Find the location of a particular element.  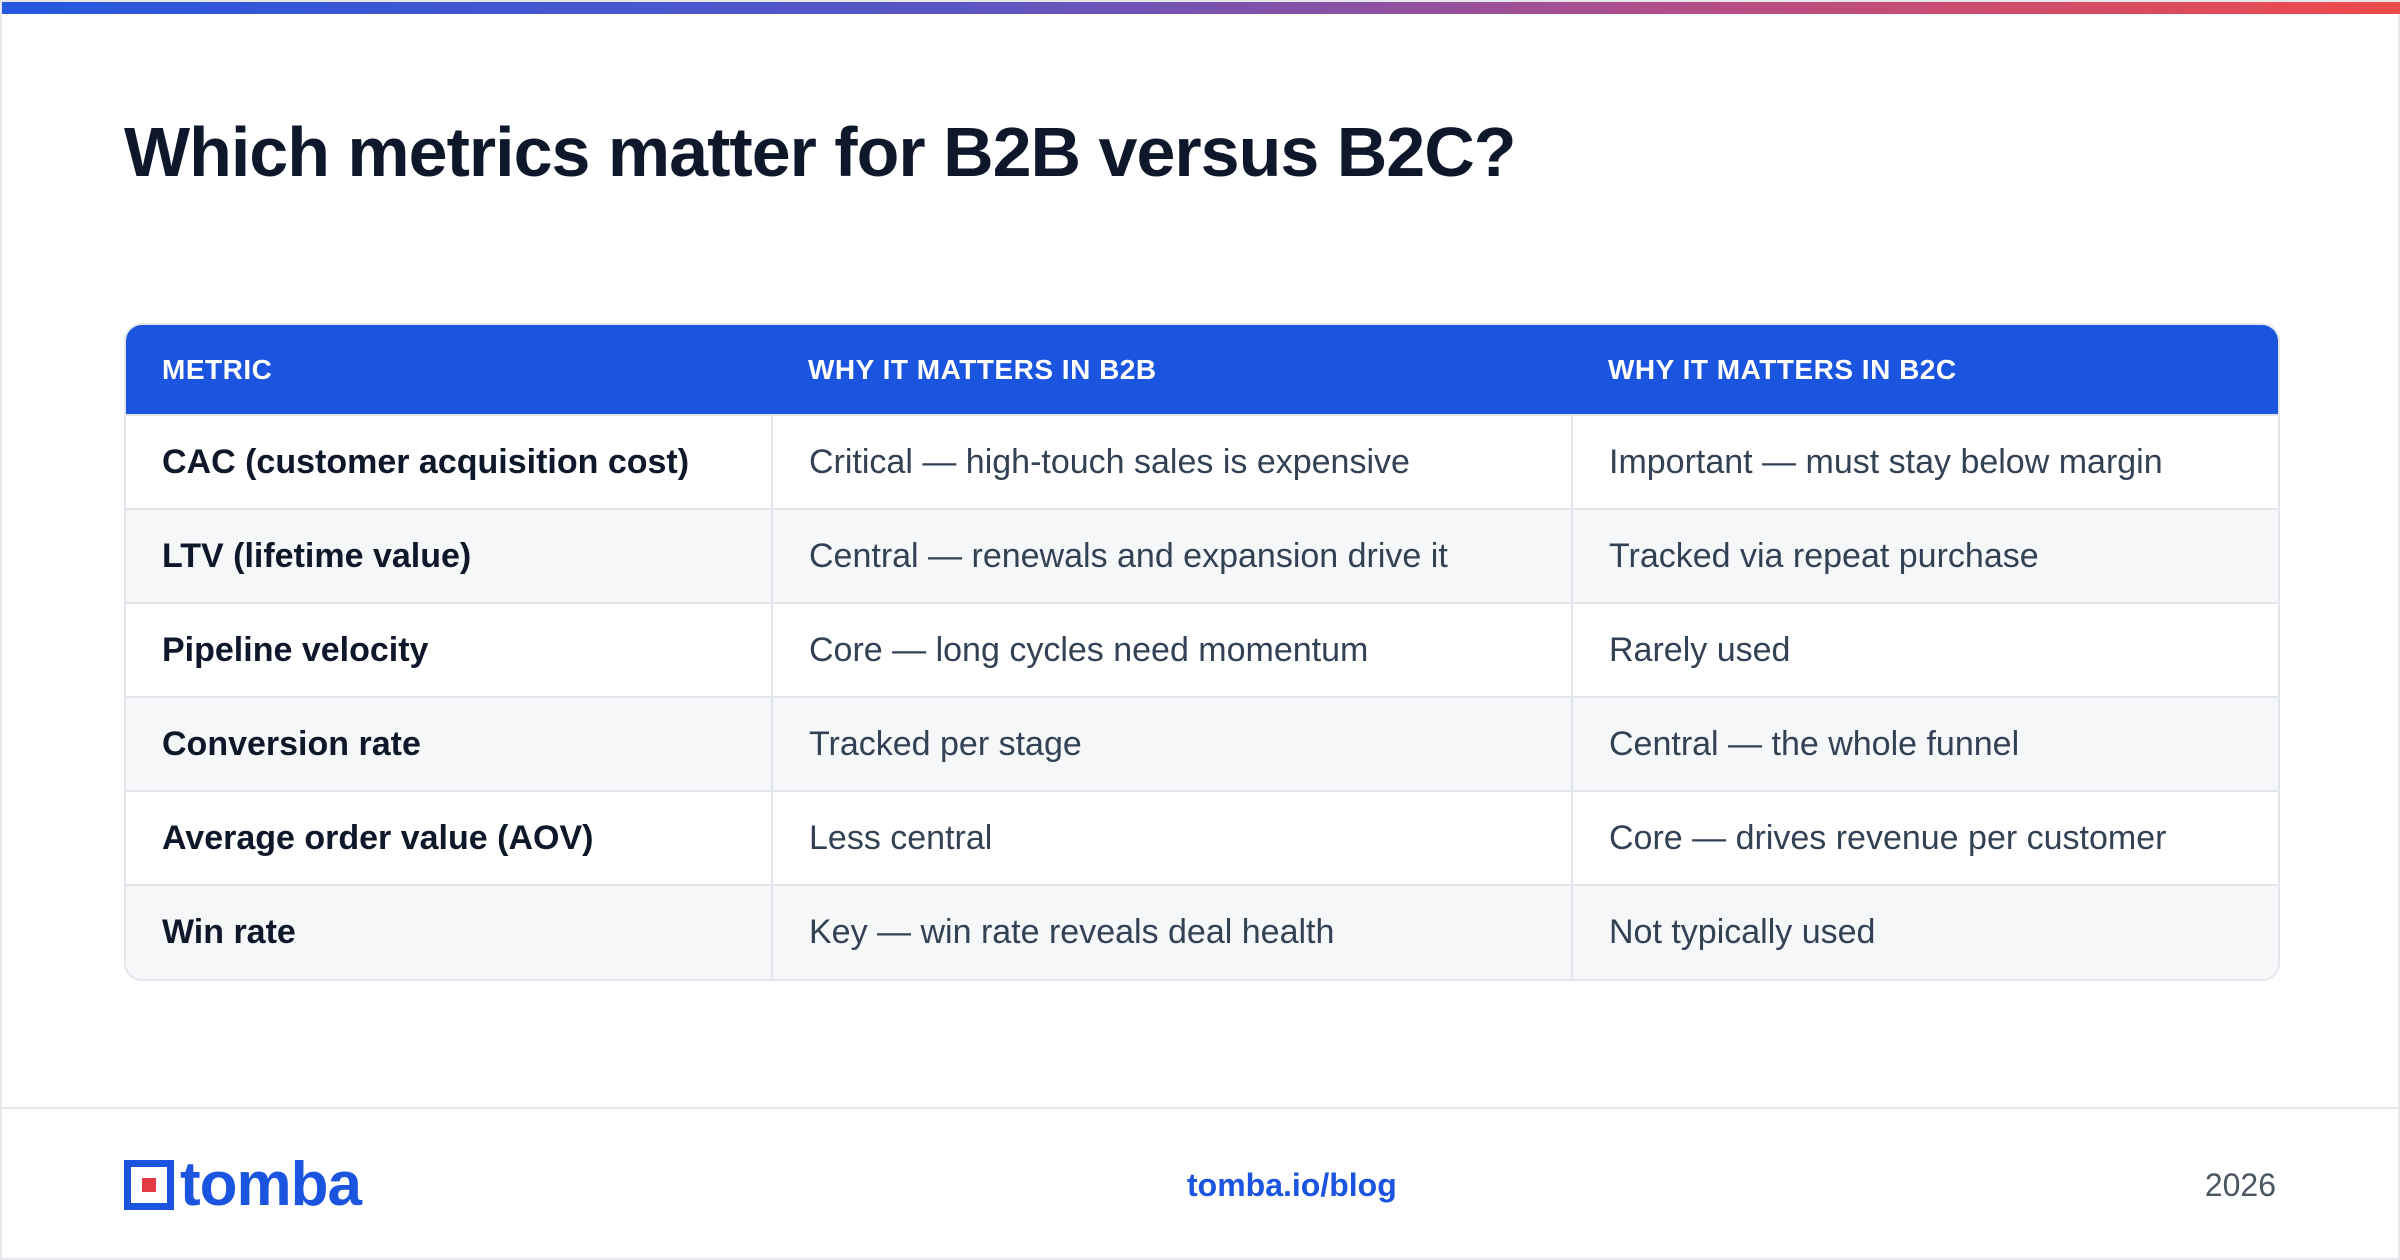

b2c-cell: Central — the whole funnel is located at coordinates (1924, 743).